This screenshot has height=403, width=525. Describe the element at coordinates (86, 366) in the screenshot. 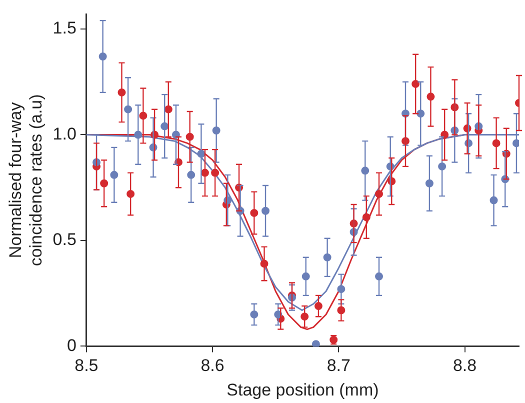

I see `x-tick-label: 8.5` at that location.